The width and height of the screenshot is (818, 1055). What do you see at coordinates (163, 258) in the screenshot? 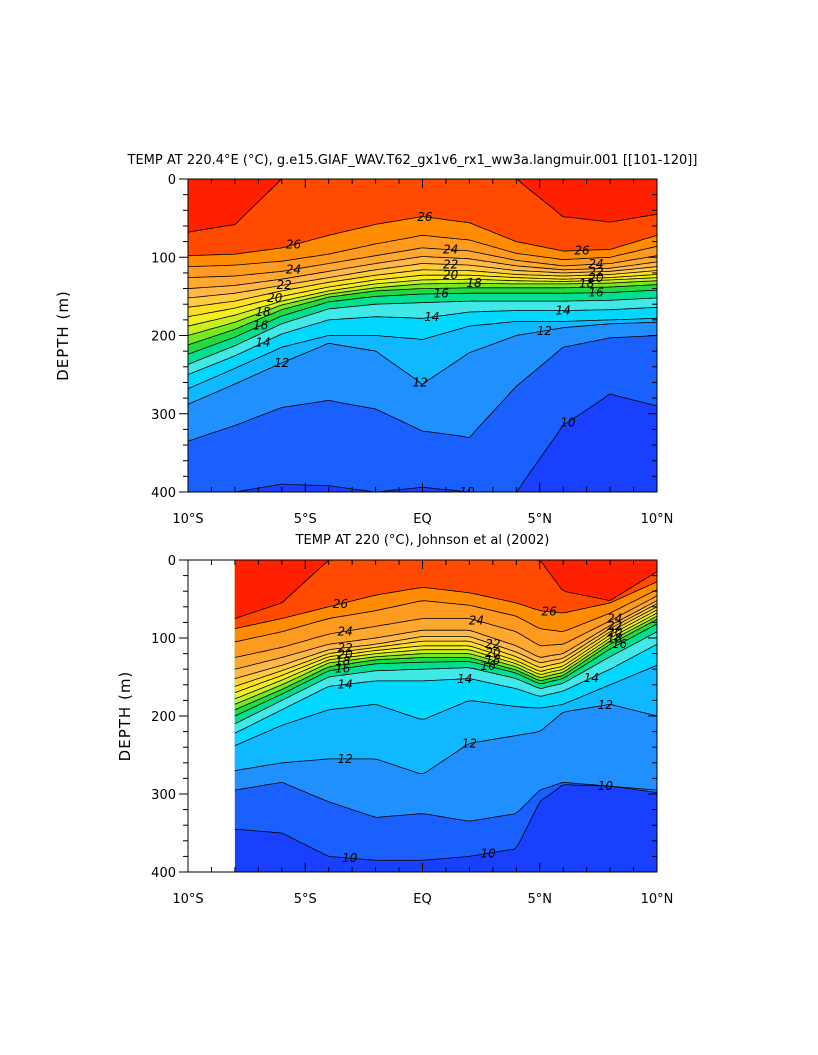
I see `y-tick-label: 100` at bounding box center [163, 258].